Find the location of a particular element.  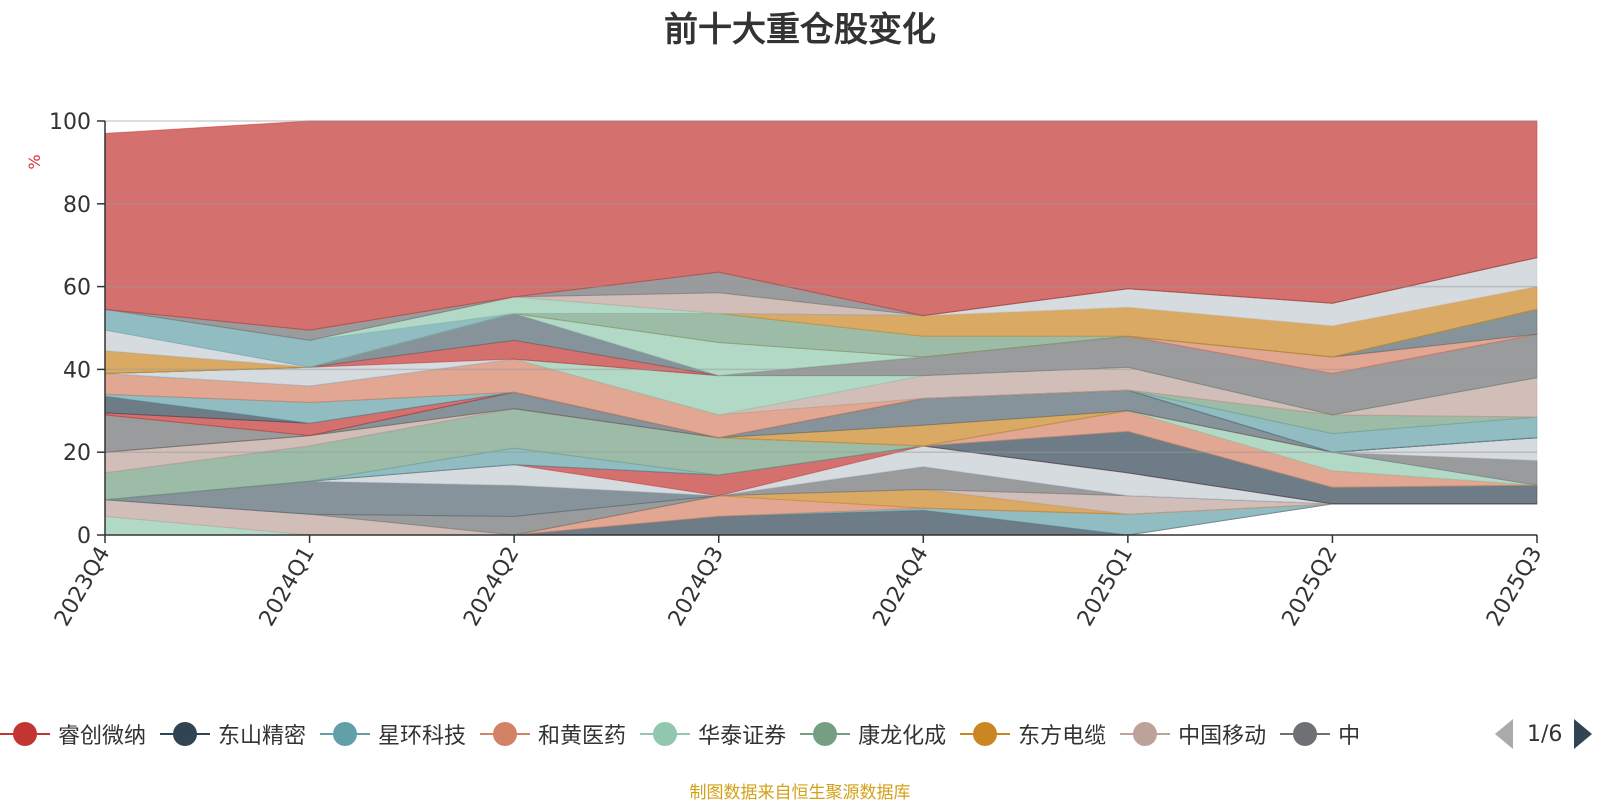

x-tick-label: 2024Q3 is located at coordinates (696, 587).